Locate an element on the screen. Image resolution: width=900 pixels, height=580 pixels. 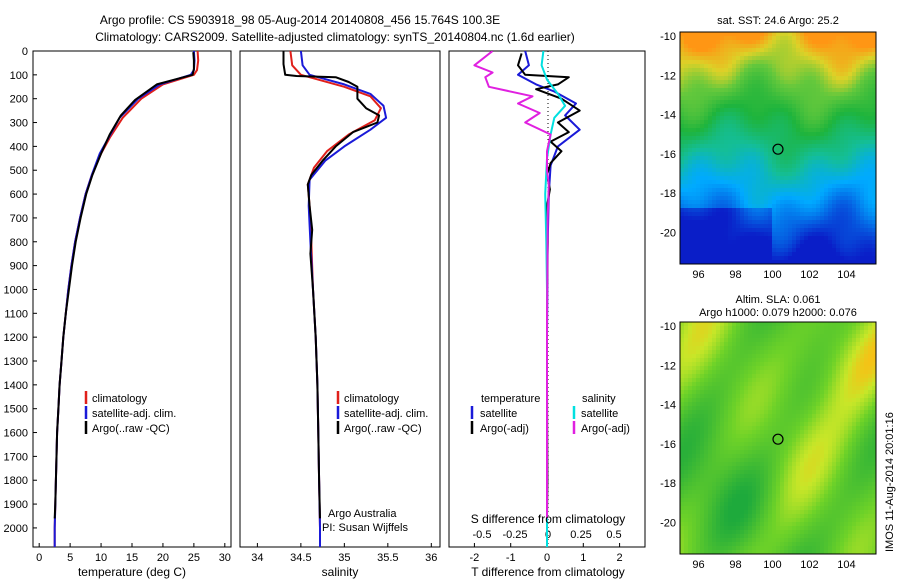
y-tick-label: 2000 is located at coordinates (16, 529).